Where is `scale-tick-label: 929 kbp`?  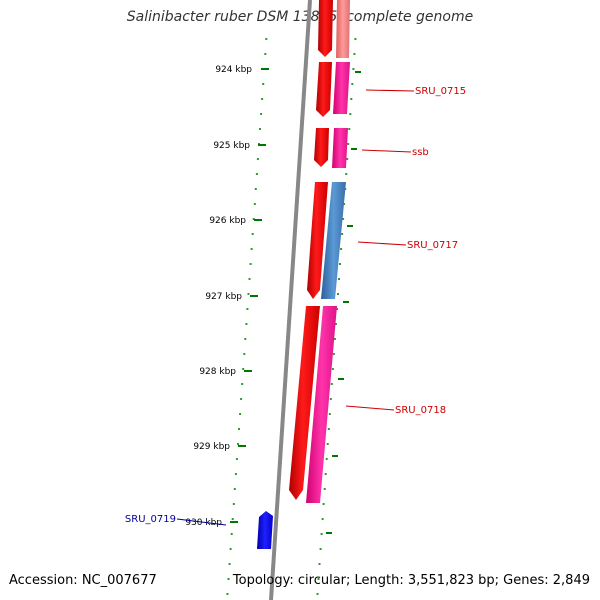
scale-tick-label: 929 kbp is located at coordinates (211, 447).